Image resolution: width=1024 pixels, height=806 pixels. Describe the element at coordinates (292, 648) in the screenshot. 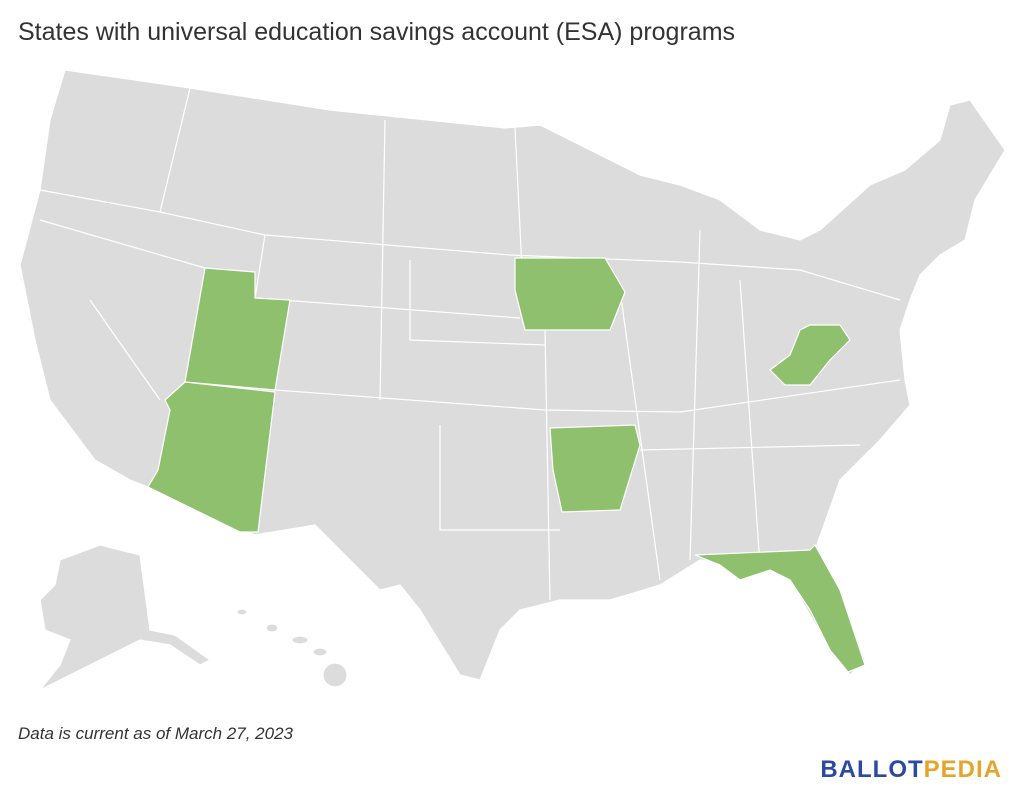

I see `hawaii` at that location.